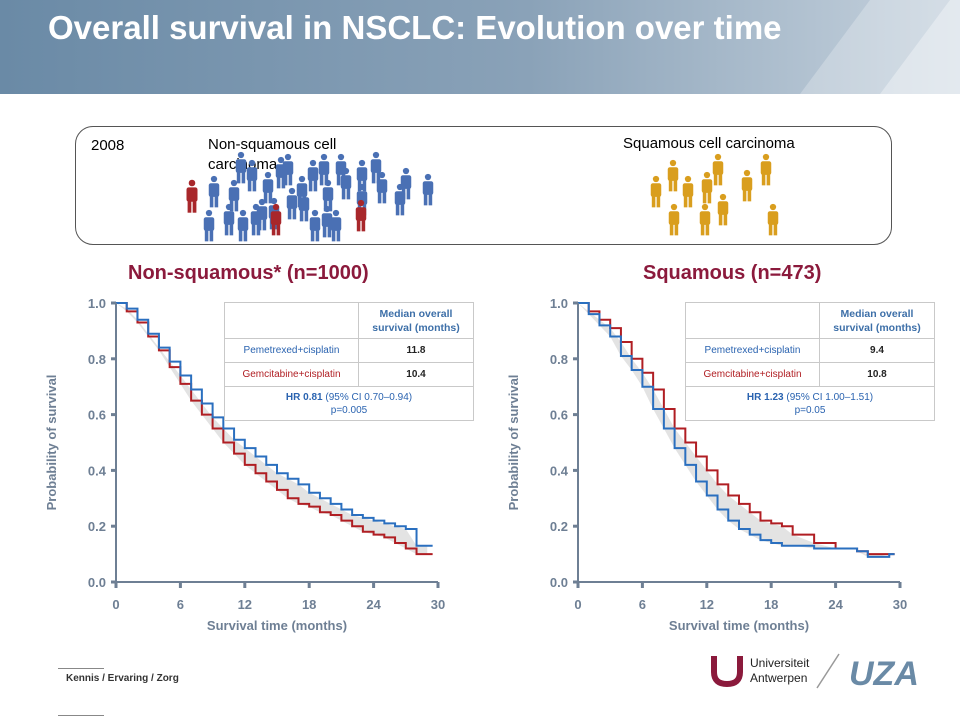 The image size is (960, 720). What do you see at coordinates (880, 47) in the screenshot?
I see `header-decoration` at bounding box center [880, 47].